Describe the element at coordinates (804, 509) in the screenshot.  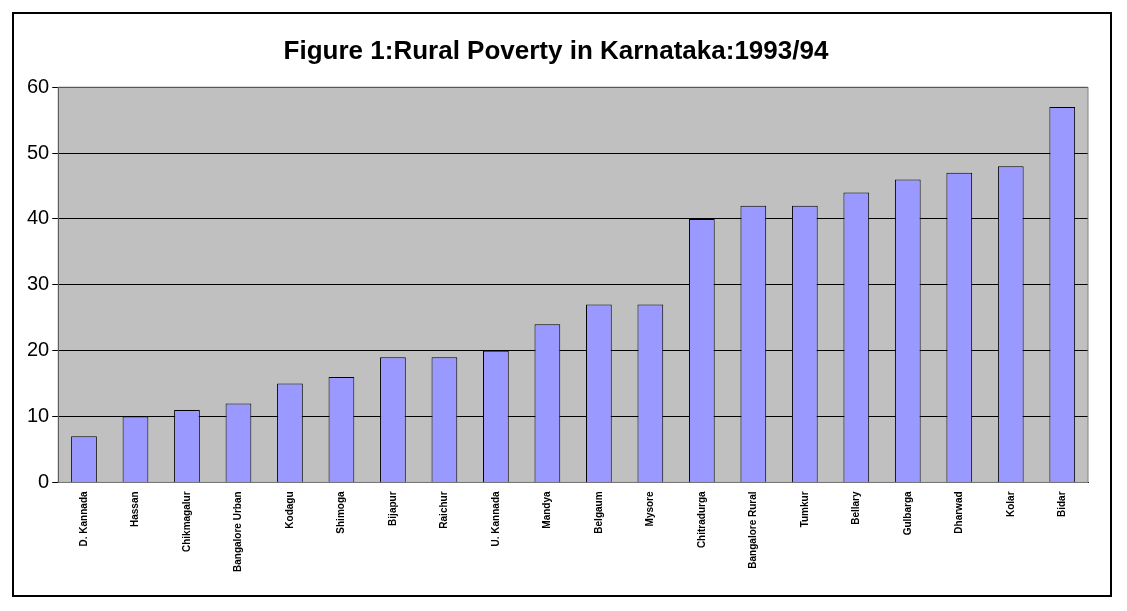
I see `x-tick-label: Tumkur` at that location.